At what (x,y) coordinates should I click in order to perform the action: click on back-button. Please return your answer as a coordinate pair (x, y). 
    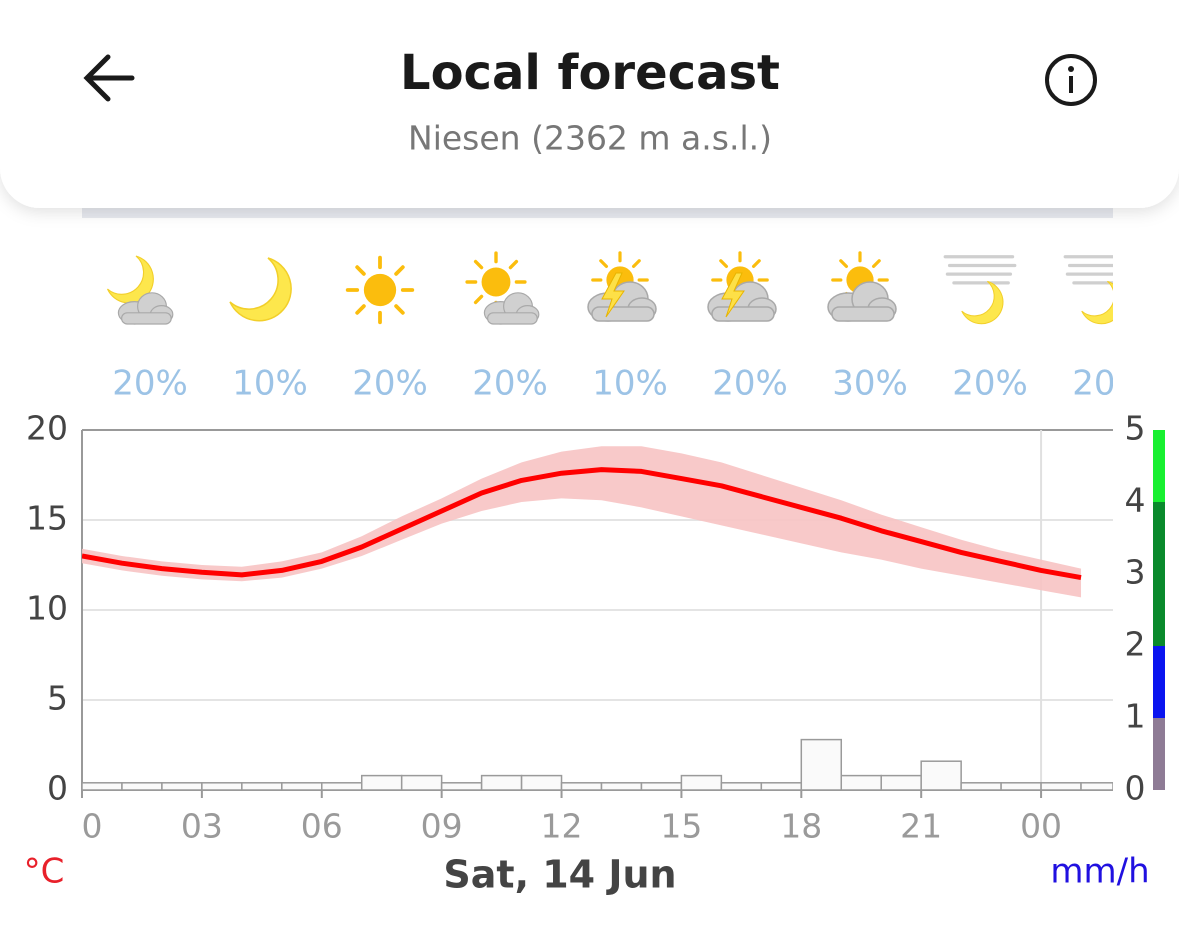
    Looking at the image, I should click on (109, 78).